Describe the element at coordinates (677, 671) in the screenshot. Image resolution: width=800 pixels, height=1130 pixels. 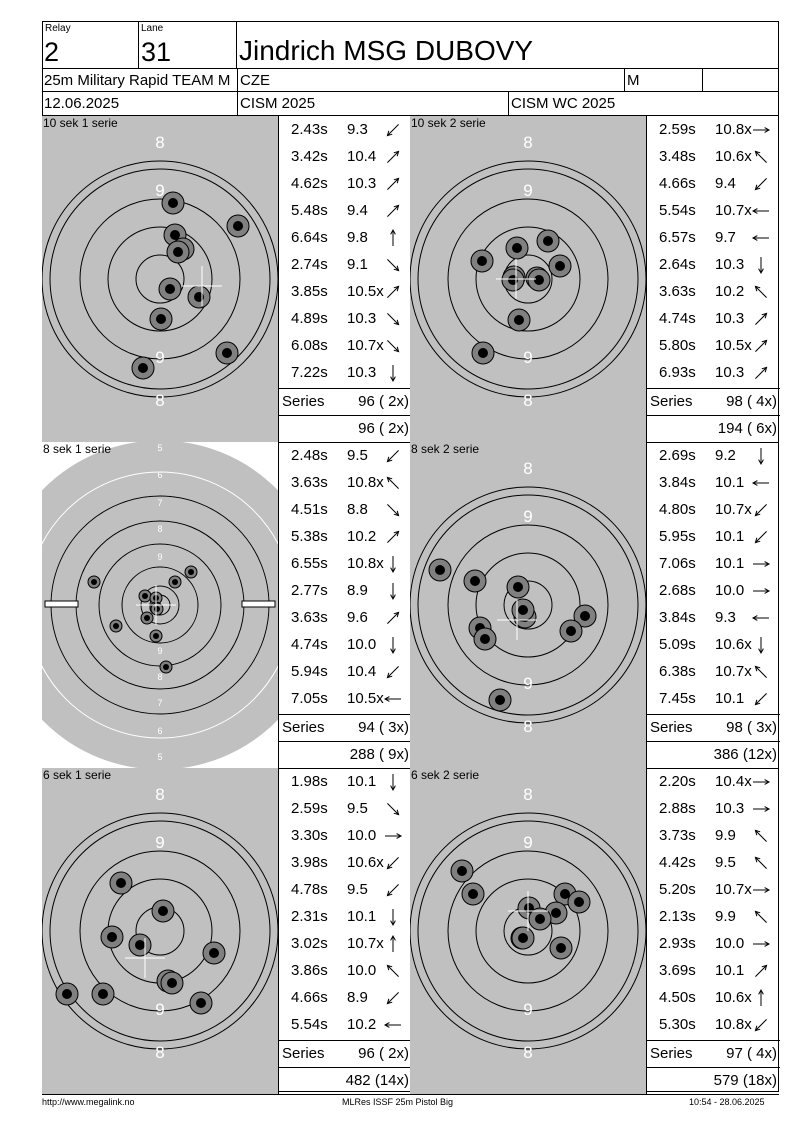
I see `shot-time: 6.38s` at that location.